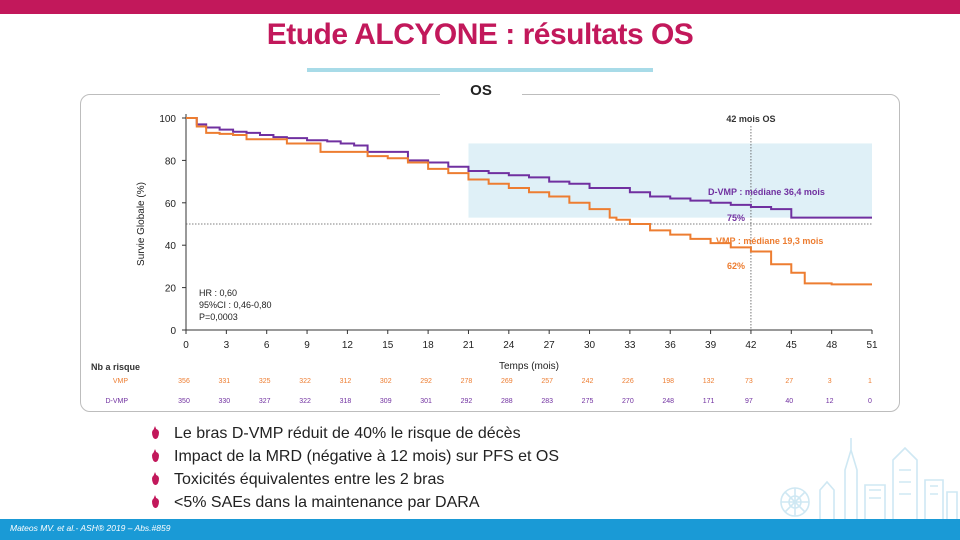 The width and height of the screenshot is (960, 540). I want to click on risk-cell: 12, so click(830, 401).